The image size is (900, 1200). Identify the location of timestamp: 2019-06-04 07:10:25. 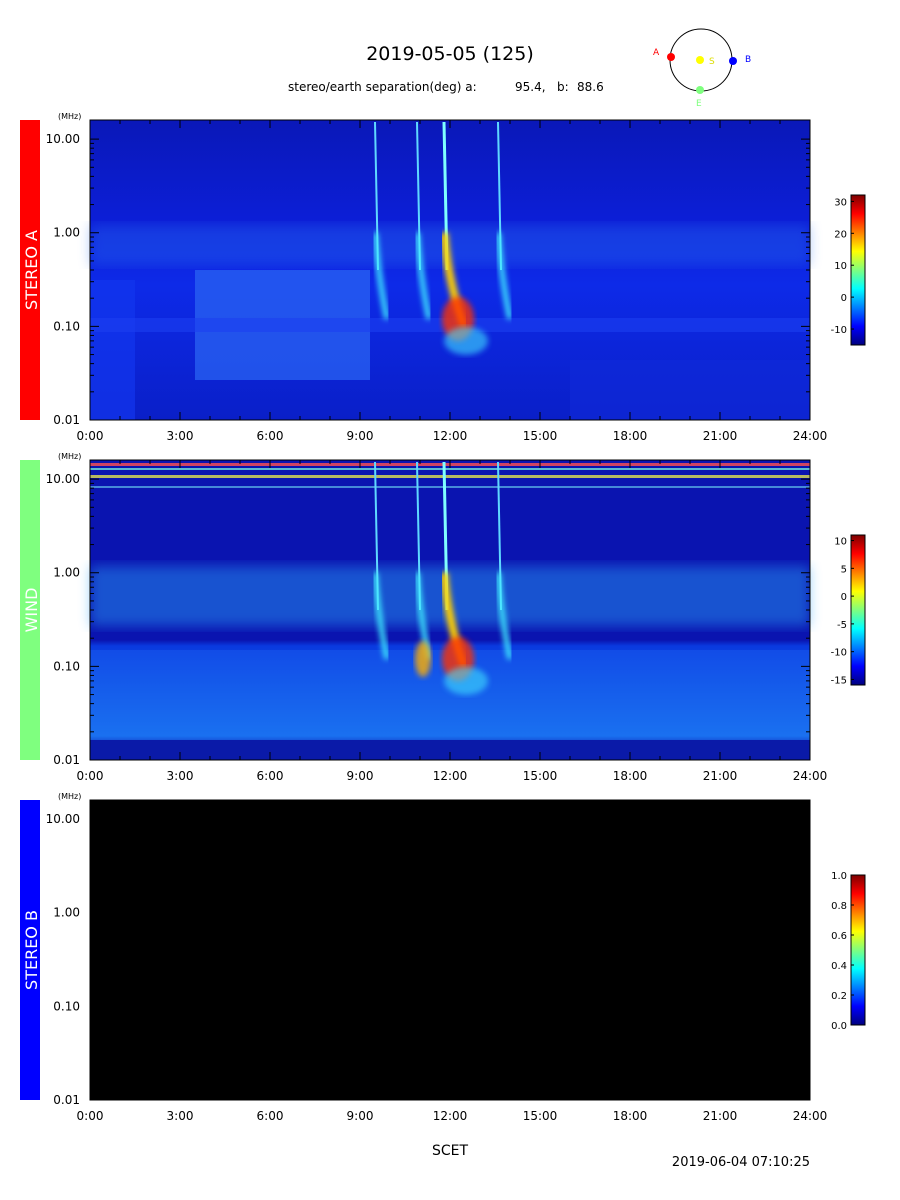
(741, 1162).